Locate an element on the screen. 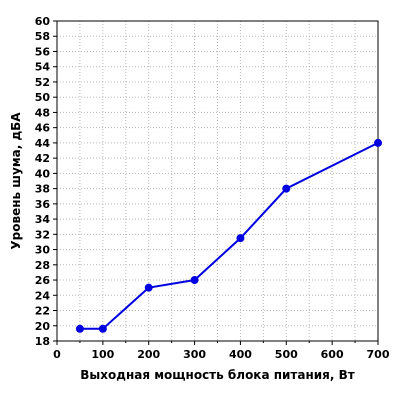 Image resolution: width=400 pixels, height=400 pixels. y-tick-label: 22 is located at coordinates (42, 311).